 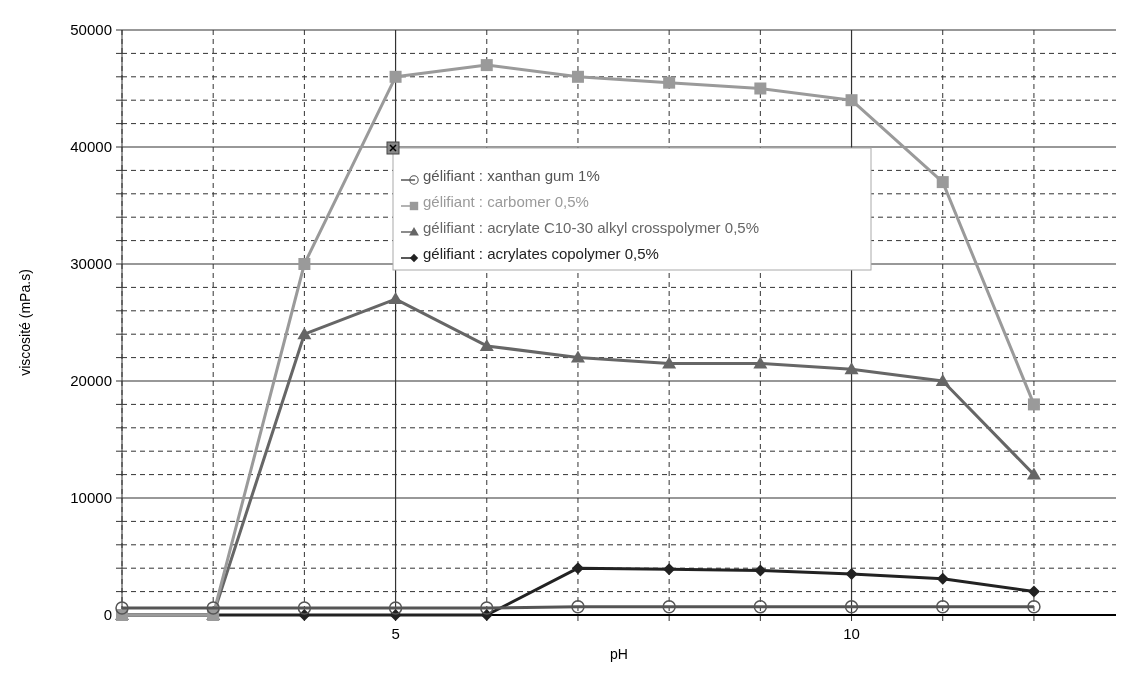 I want to click on y-tick-label: 30000, so click(x=91, y=264).